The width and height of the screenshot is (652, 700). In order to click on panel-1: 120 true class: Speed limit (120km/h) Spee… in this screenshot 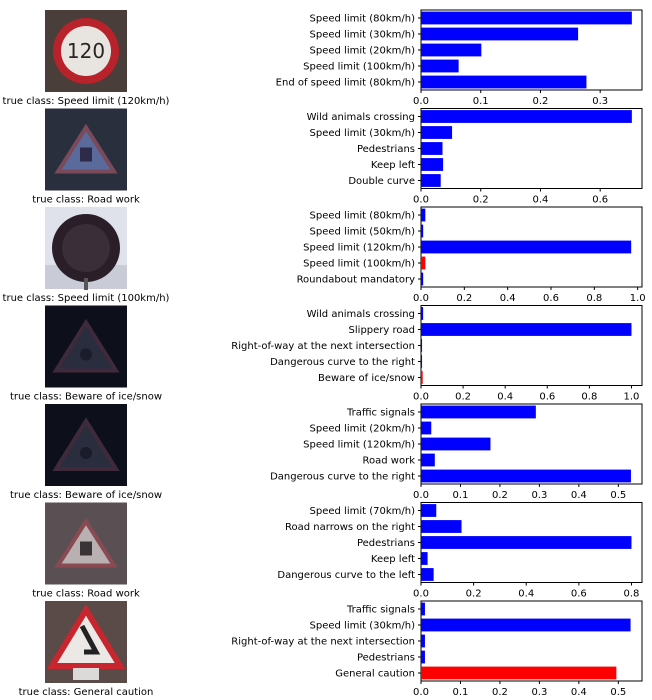, I will do `click(323, 58)`.